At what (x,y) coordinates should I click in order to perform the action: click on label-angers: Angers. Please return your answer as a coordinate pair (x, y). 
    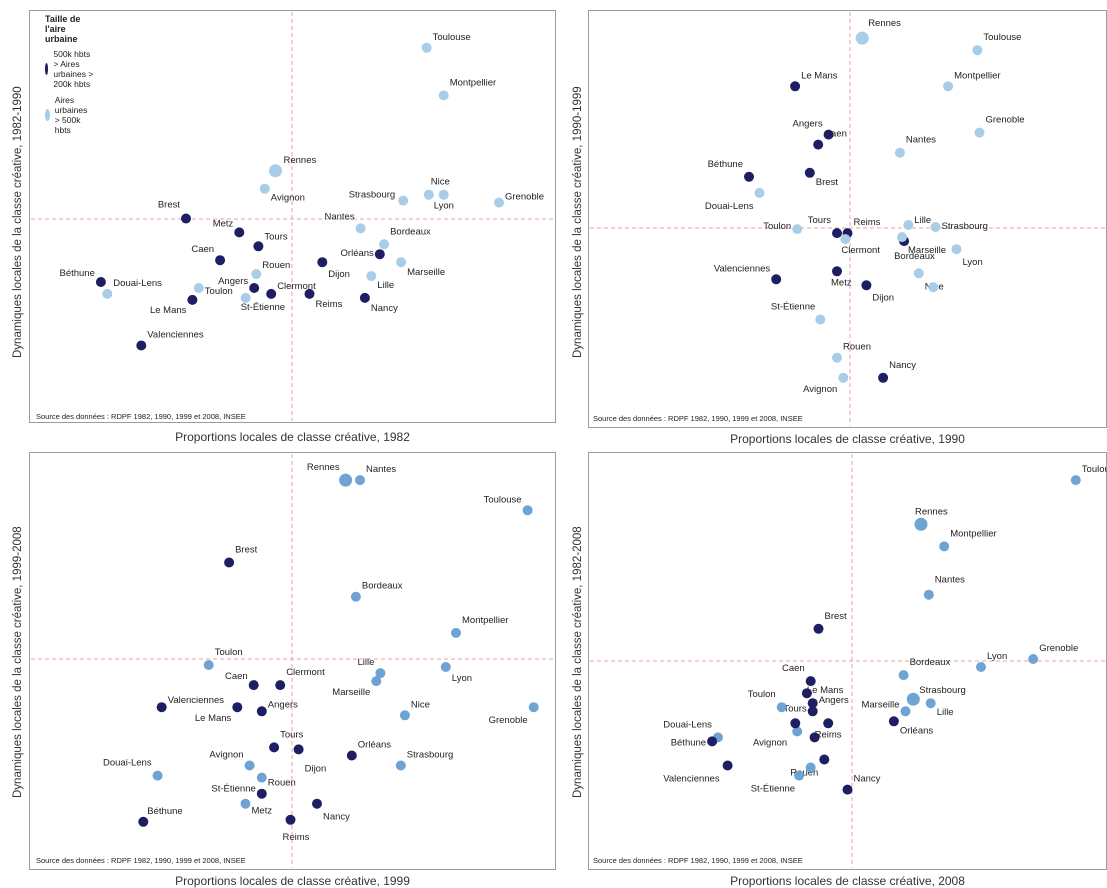
    Looking at the image, I should click on (233, 281).